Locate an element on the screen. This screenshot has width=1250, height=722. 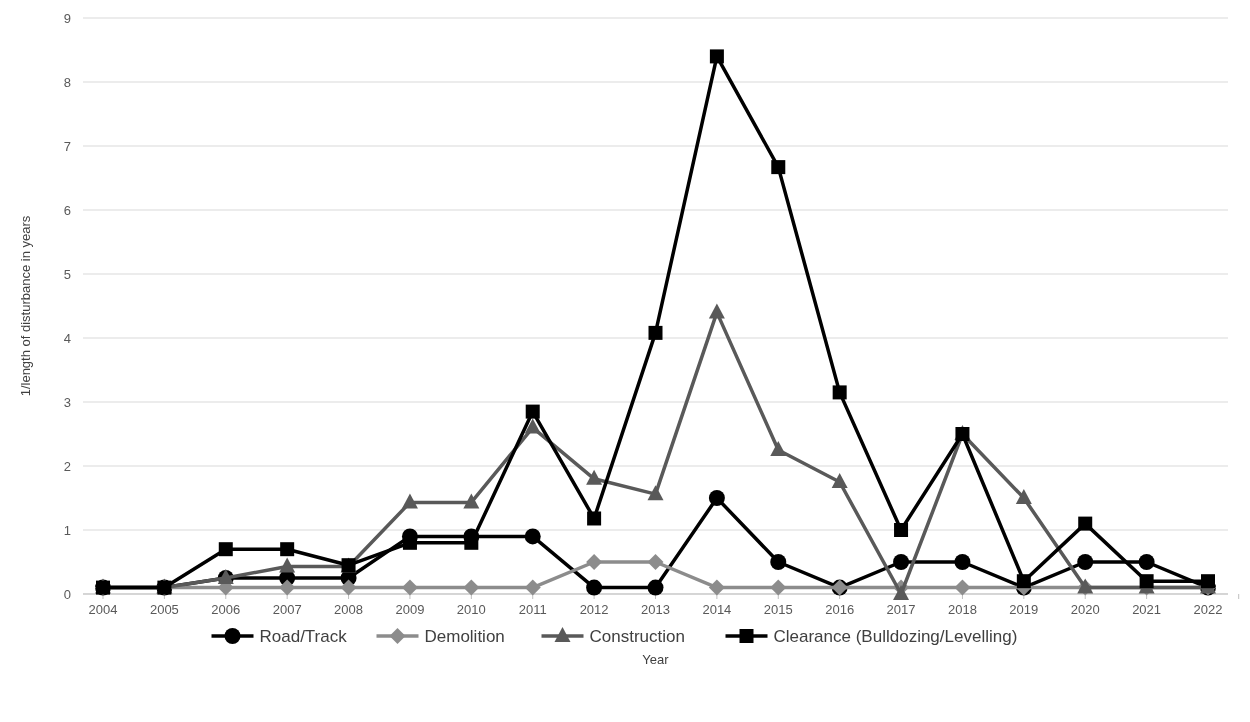
y-tick-label: 7 is located at coordinates (67, 146).